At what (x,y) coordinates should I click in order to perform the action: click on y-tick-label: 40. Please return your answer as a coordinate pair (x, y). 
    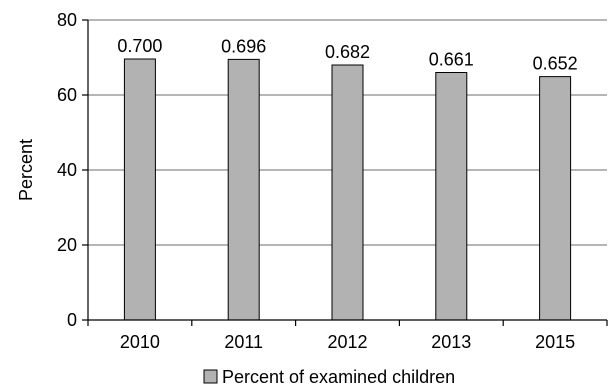
    Looking at the image, I should click on (67, 170).